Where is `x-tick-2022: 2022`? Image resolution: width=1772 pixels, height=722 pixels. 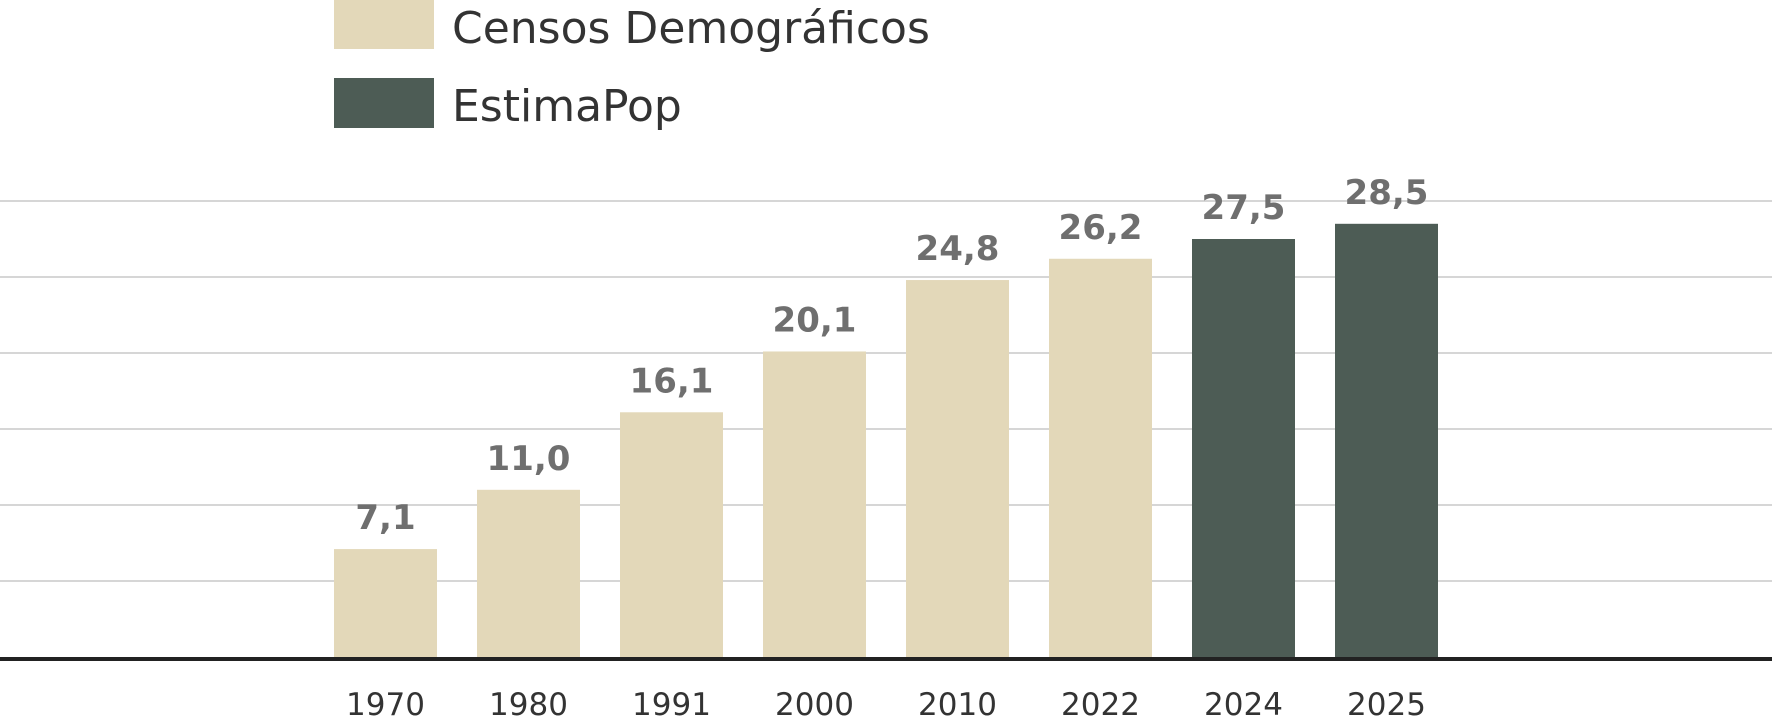
x-tick-2022: 2022 is located at coordinates (1100, 704).